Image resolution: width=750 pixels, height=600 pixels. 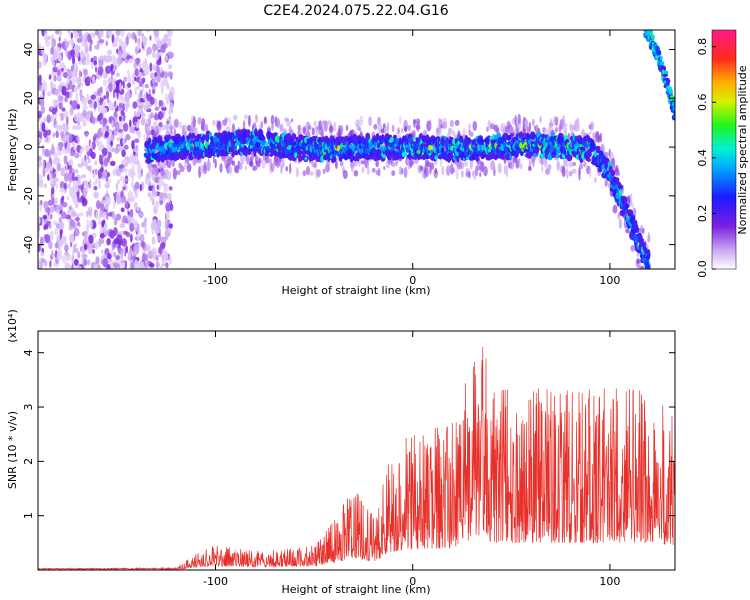 I want to click on colorbar-tick-label: 0.8, so click(x=702, y=47).